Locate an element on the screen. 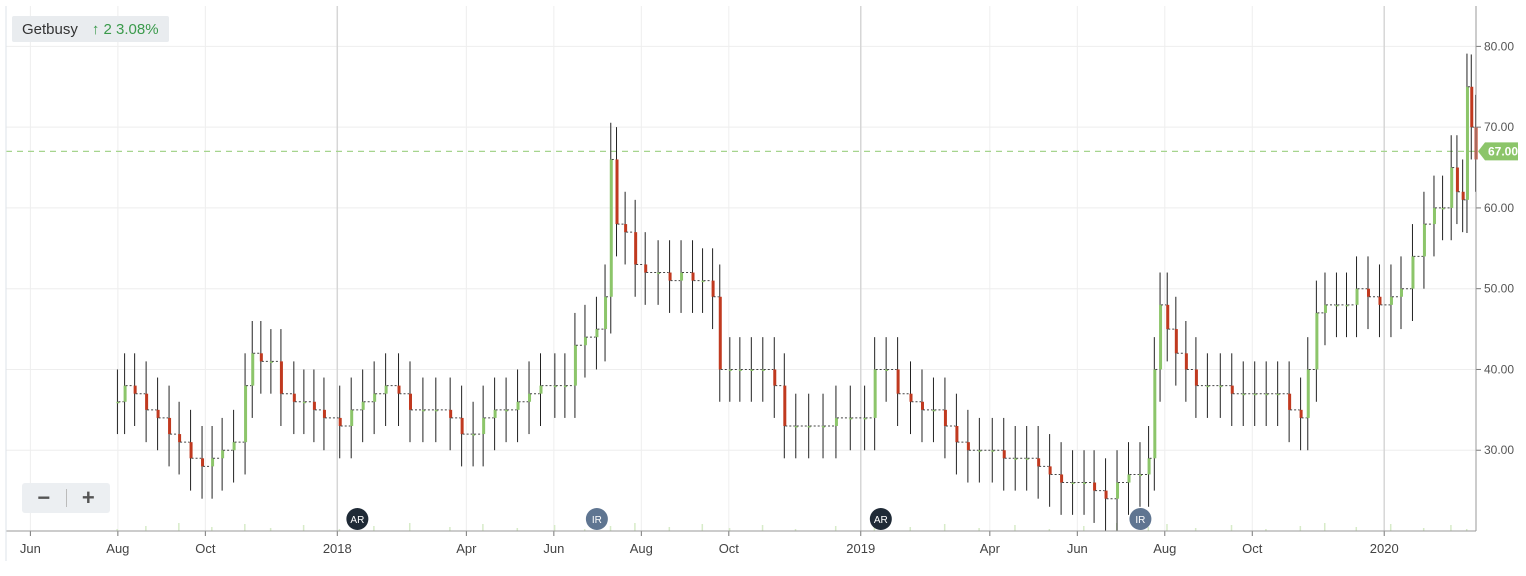  event-marker-label: IR is located at coordinates (597, 520).